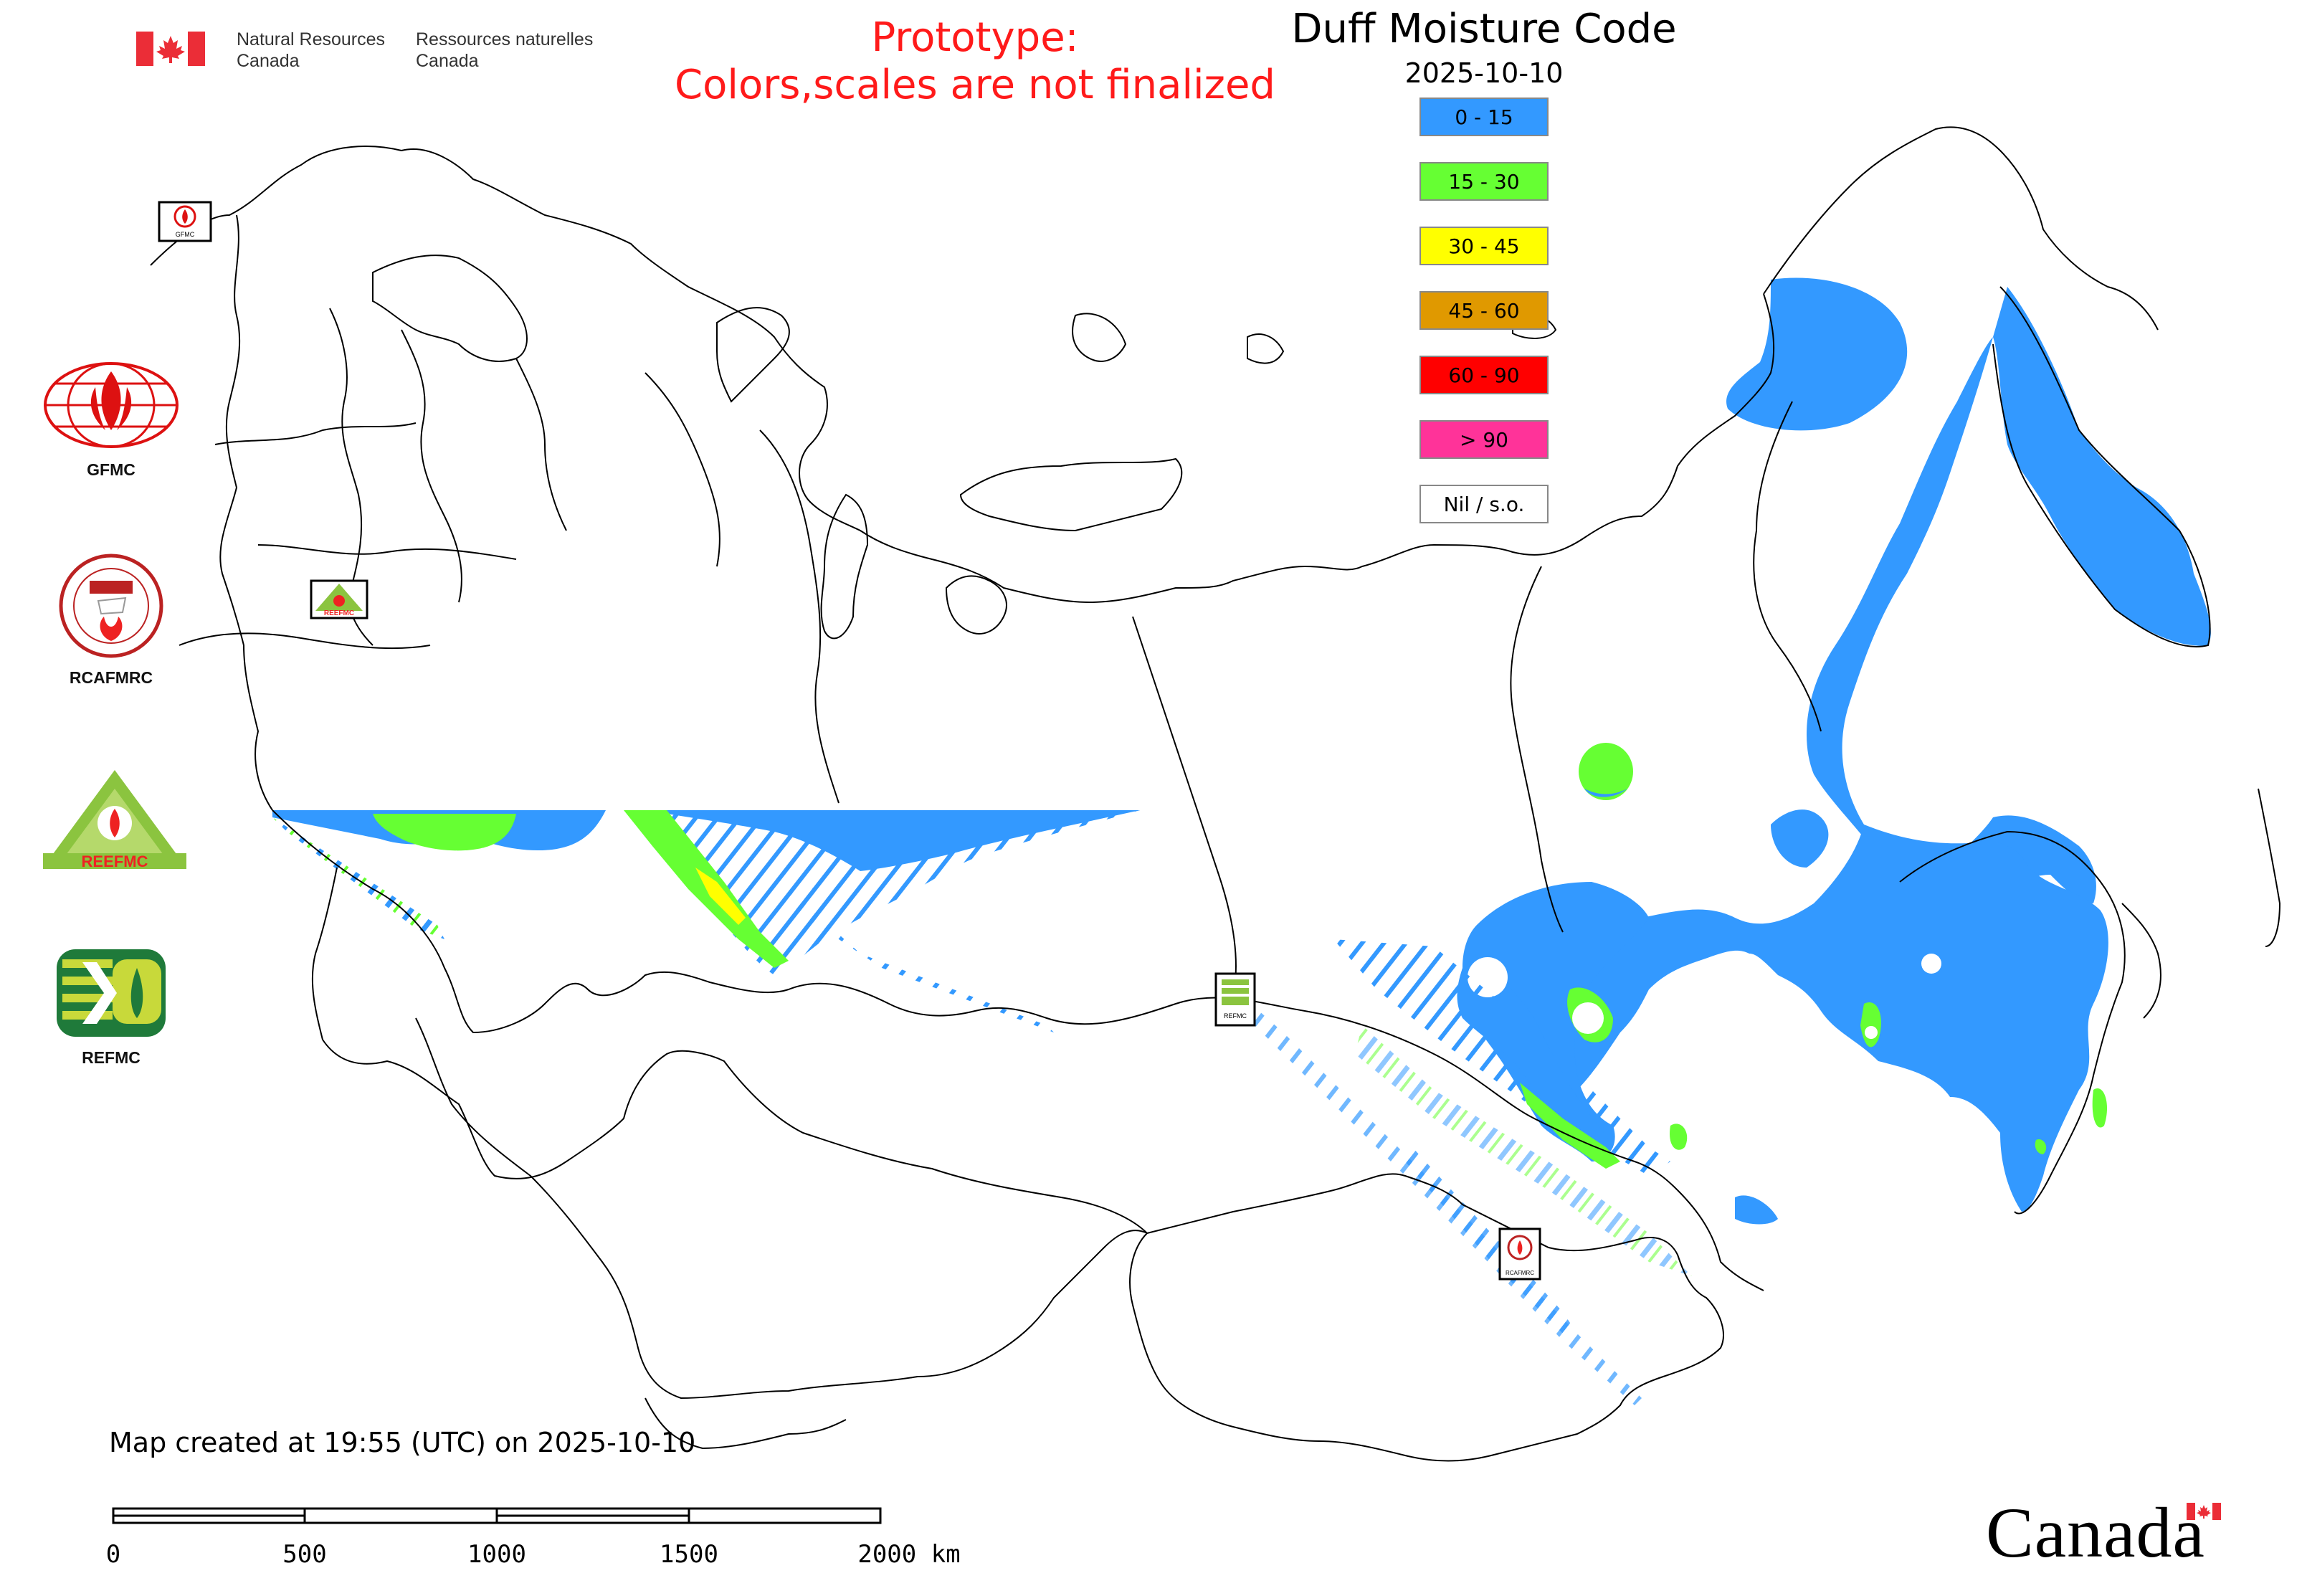  Describe the element at coordinates (1484, 181) in the screenshot. I see `legend-item-1: 15 - 30` at that location.